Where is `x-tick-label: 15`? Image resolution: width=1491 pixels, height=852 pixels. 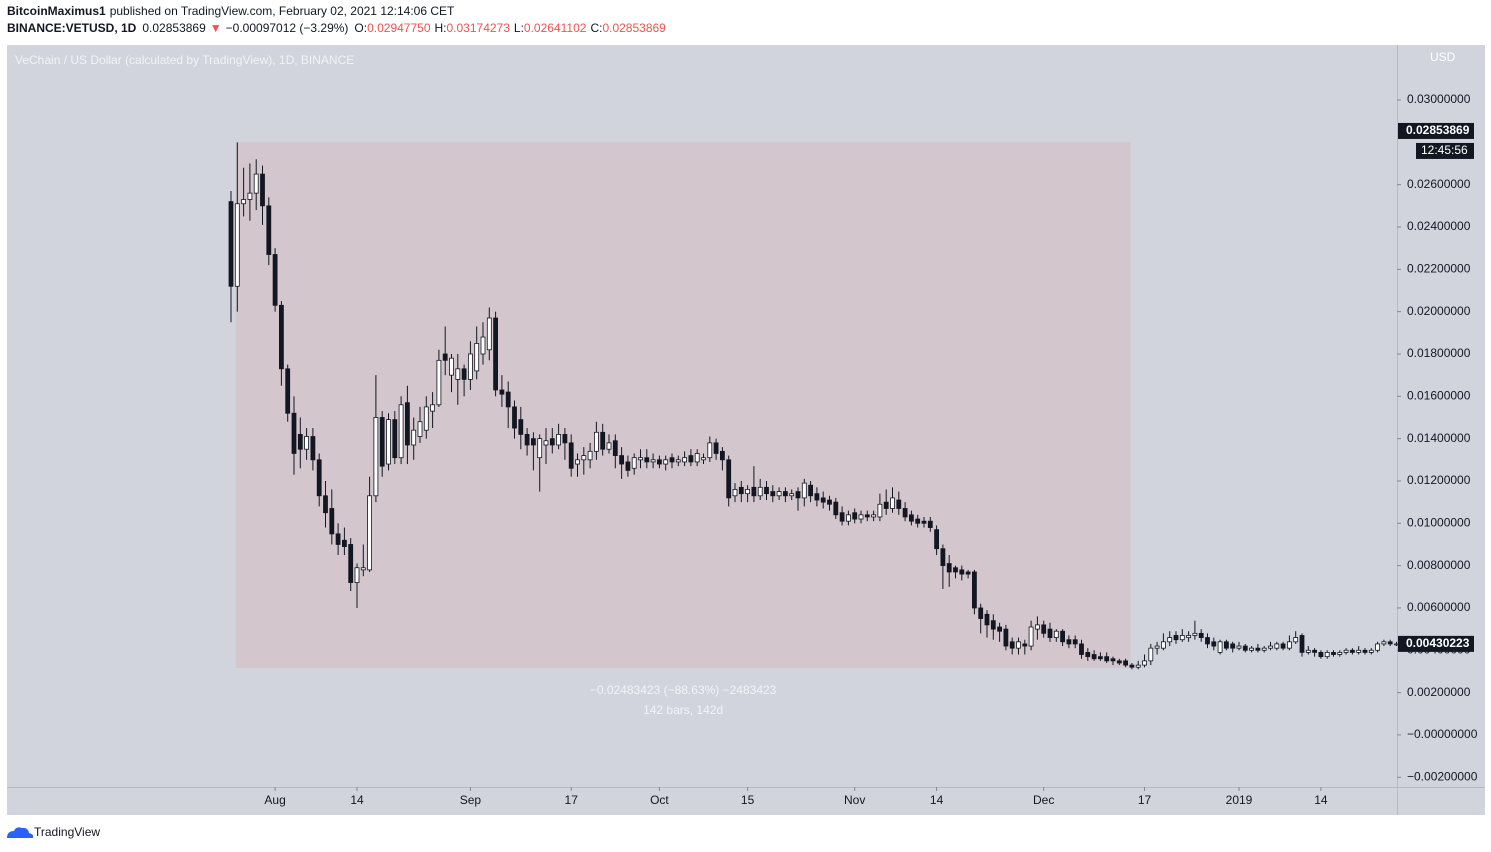 x-tick-label: 15 is located at coordinates (748, 800).